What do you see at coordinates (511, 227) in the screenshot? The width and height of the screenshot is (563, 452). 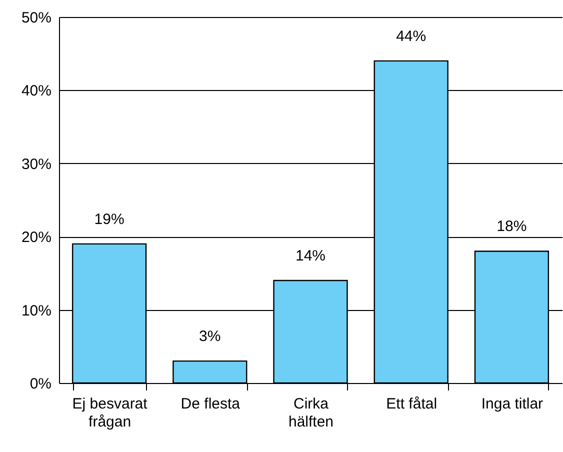 I see `data-label: 18%` at bounding box center [511, 227].